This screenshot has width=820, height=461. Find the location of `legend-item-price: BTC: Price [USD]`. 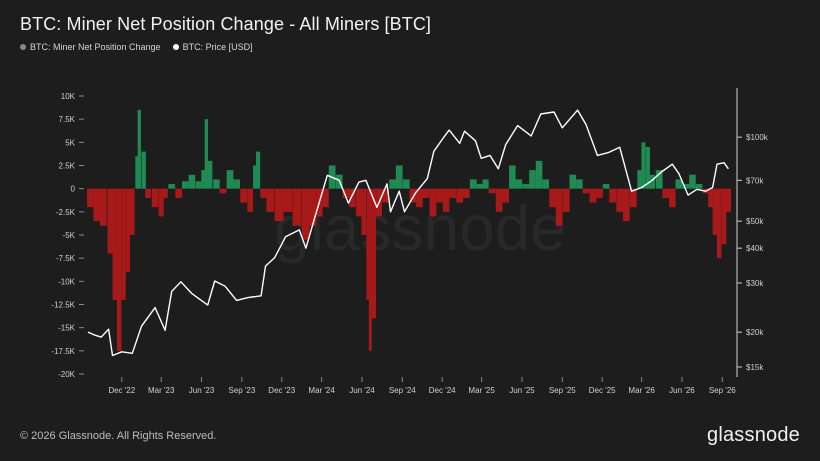

legend-item-price: BTC: Price [USD] is located at coordinates (212, 47).